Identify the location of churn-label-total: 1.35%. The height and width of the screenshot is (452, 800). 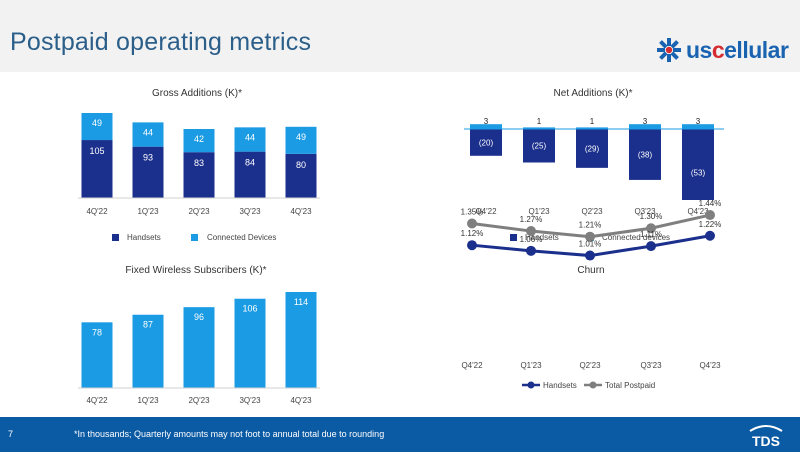
(472, 212).